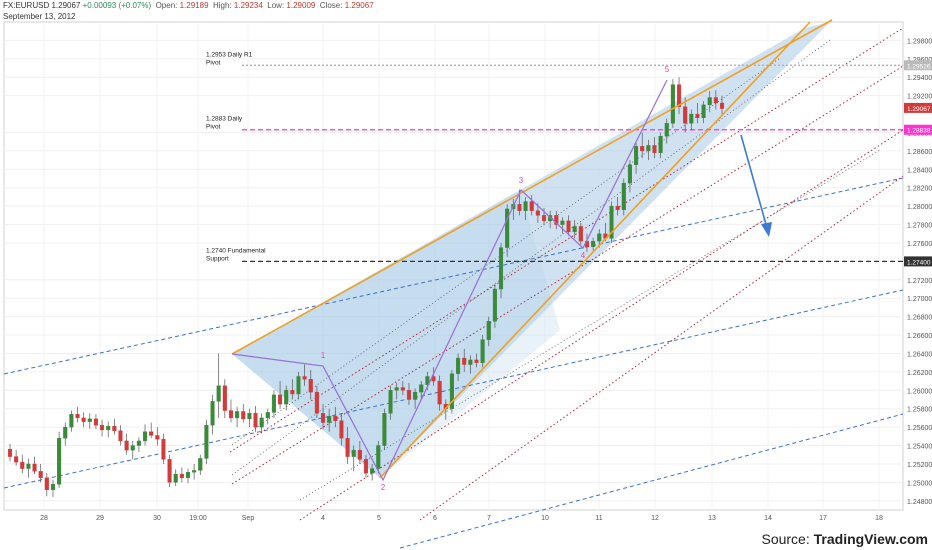 This screenshot has width=932, height=550. What do you see at coordinates (919, 465) in the screenshot?
I see `y-tick-label: 1.25200` at bounding box center [919, 465].